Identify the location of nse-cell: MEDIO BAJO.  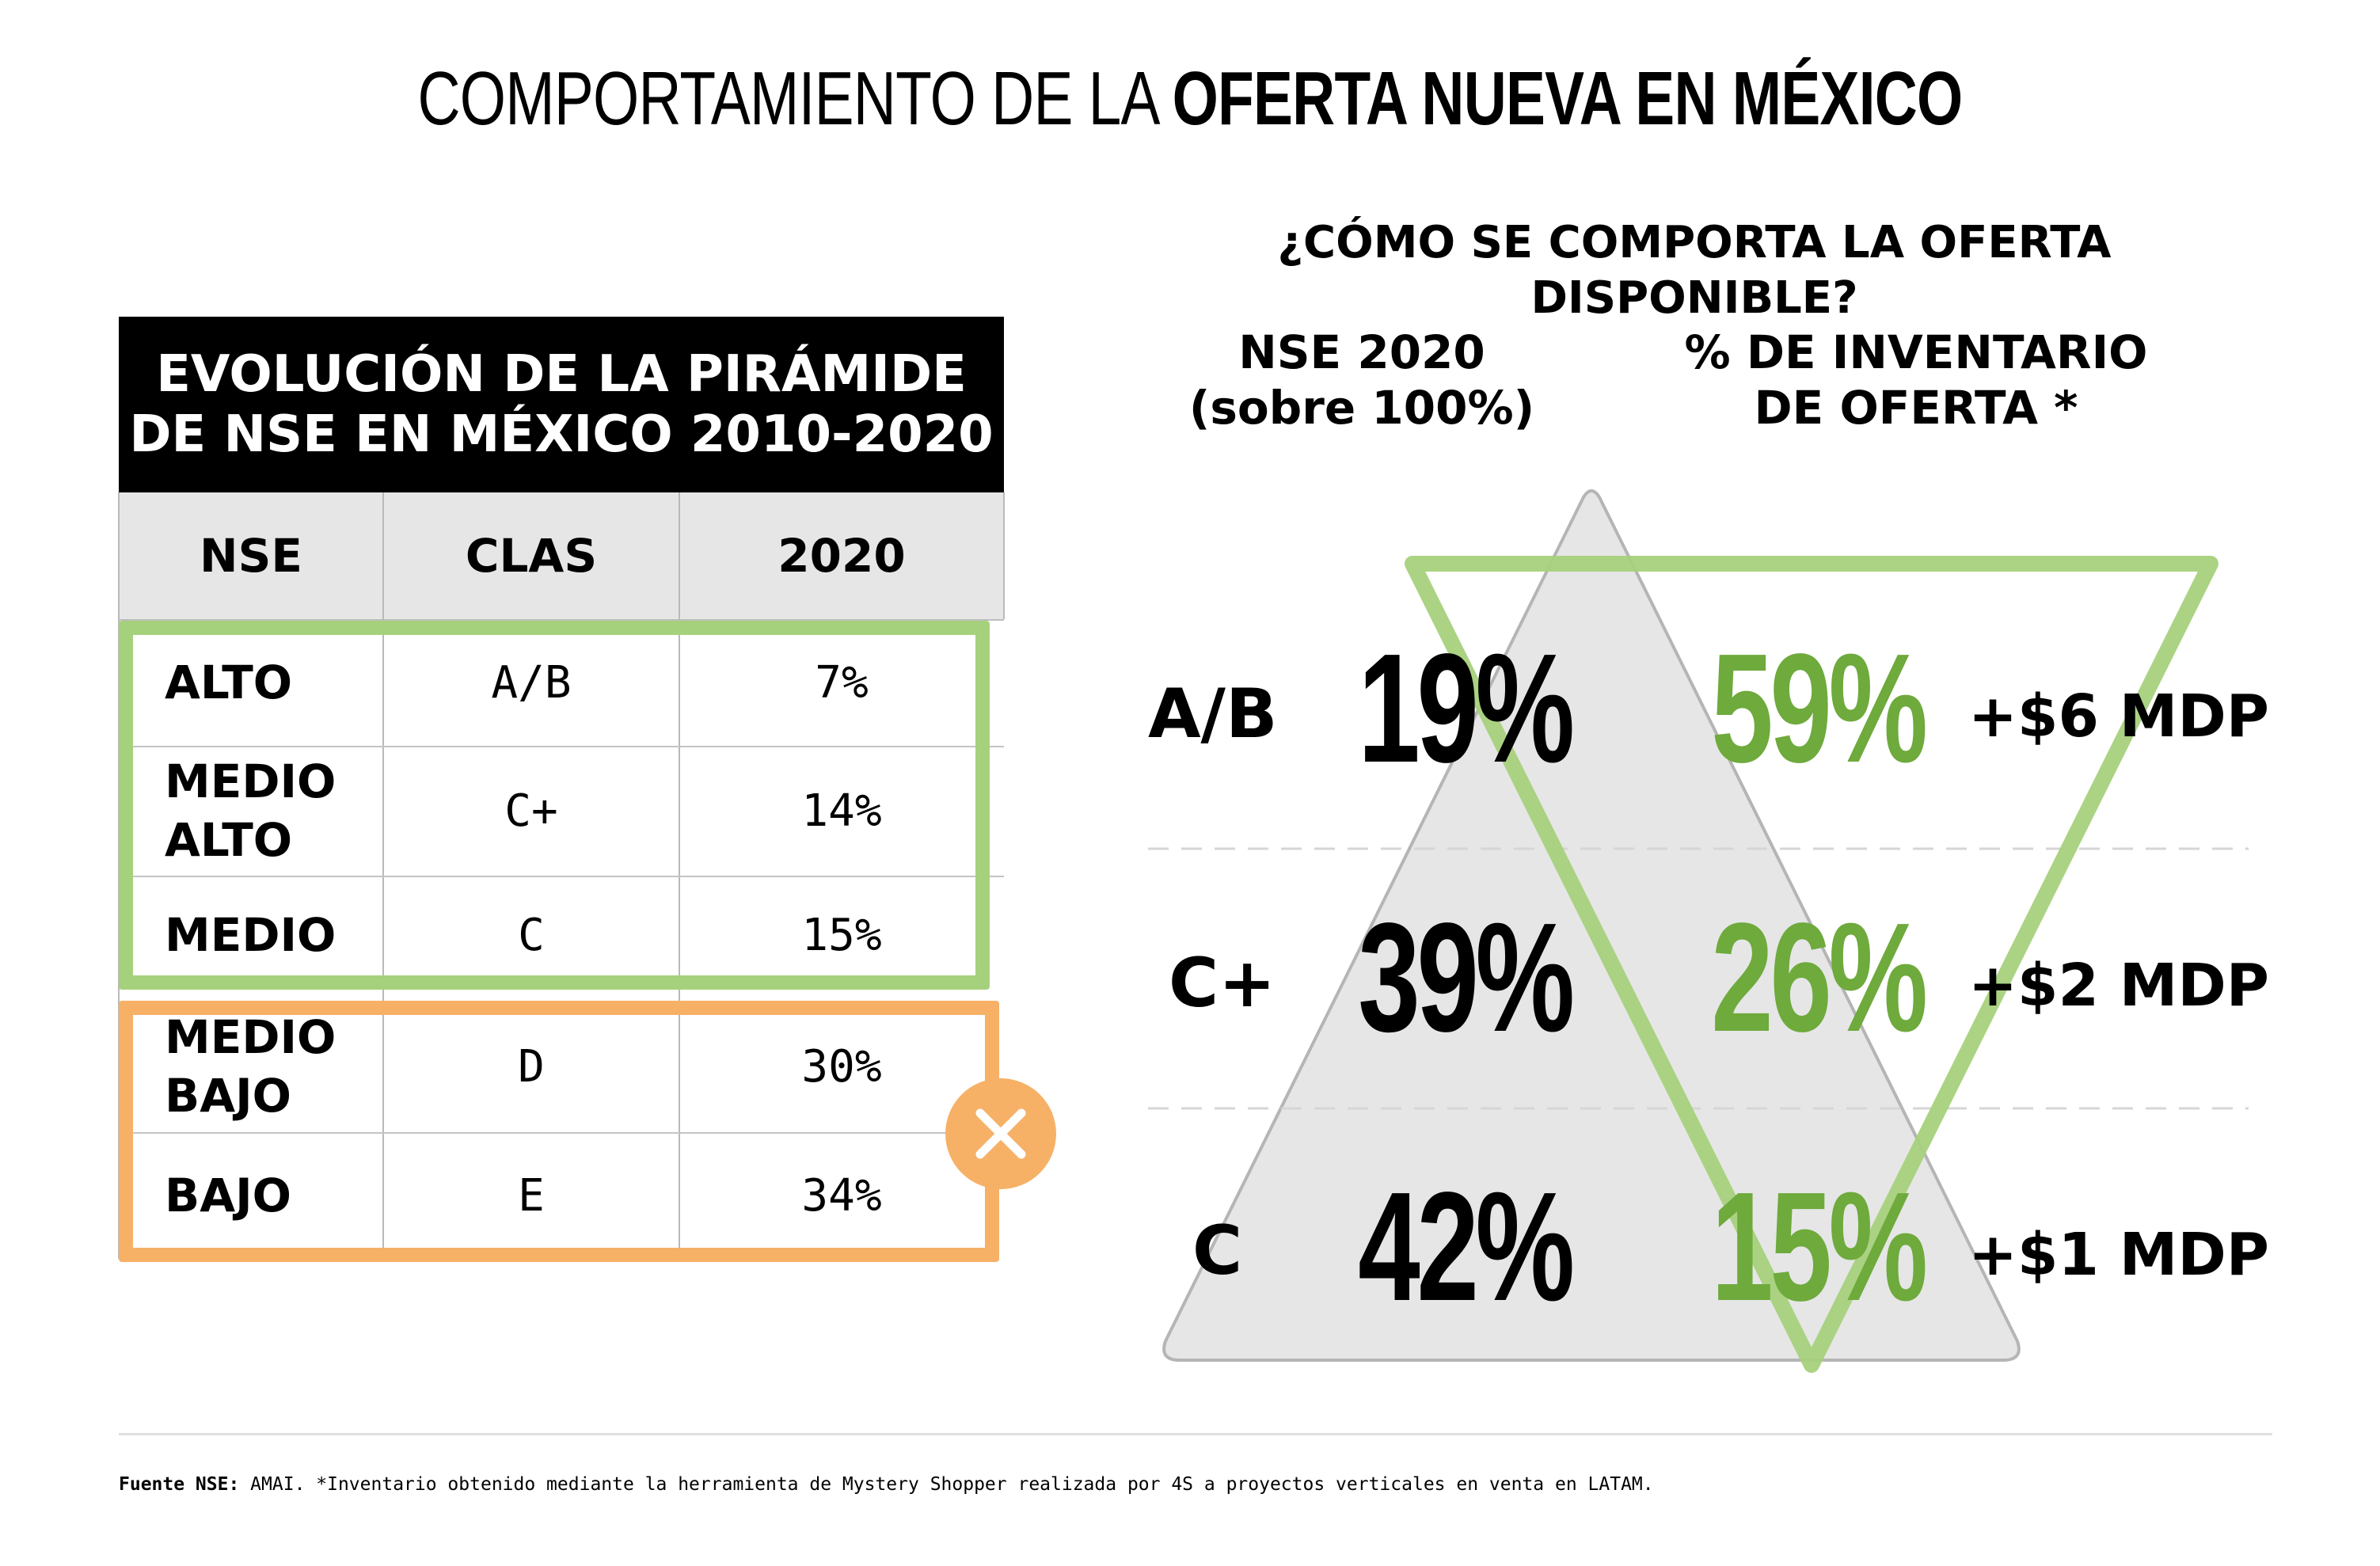
(283, 1067).